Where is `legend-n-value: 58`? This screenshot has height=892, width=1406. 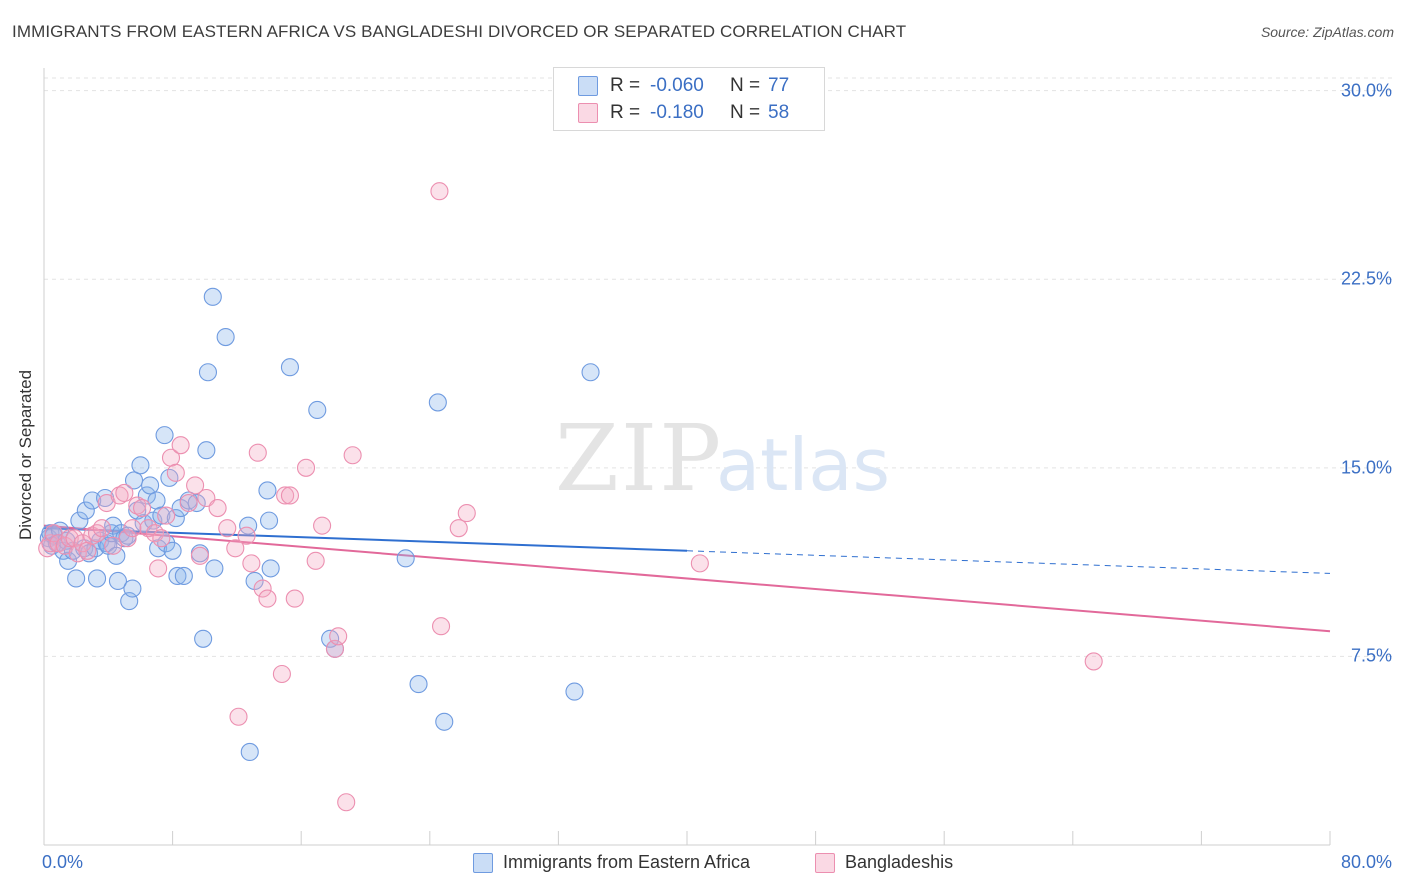
legend-n-value: 58 is located at coordinates (779, 112).